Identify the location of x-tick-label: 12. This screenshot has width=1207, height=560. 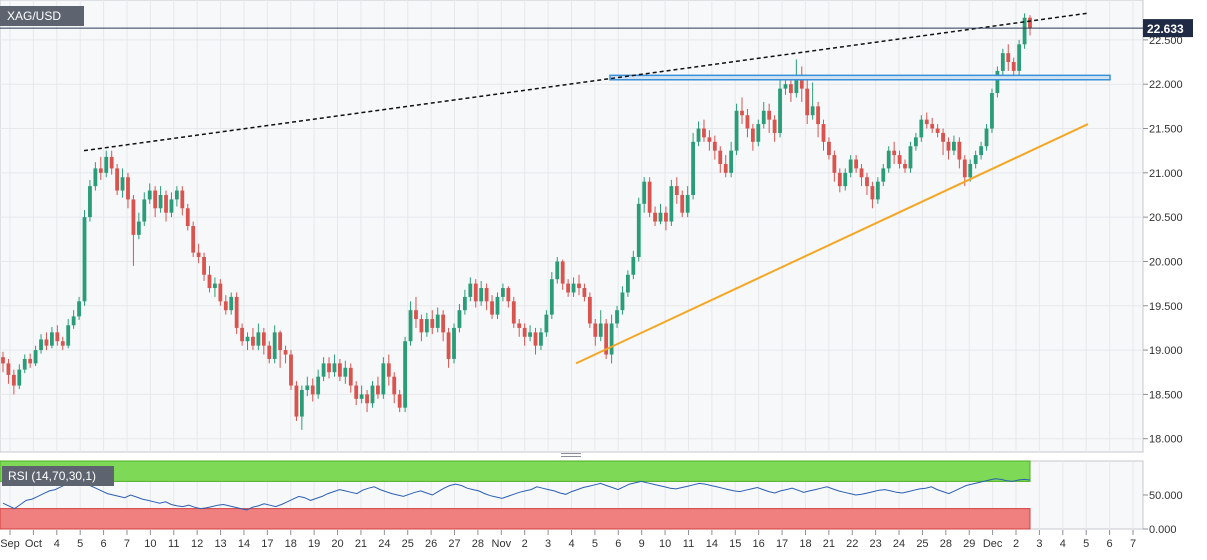
(197, 544).